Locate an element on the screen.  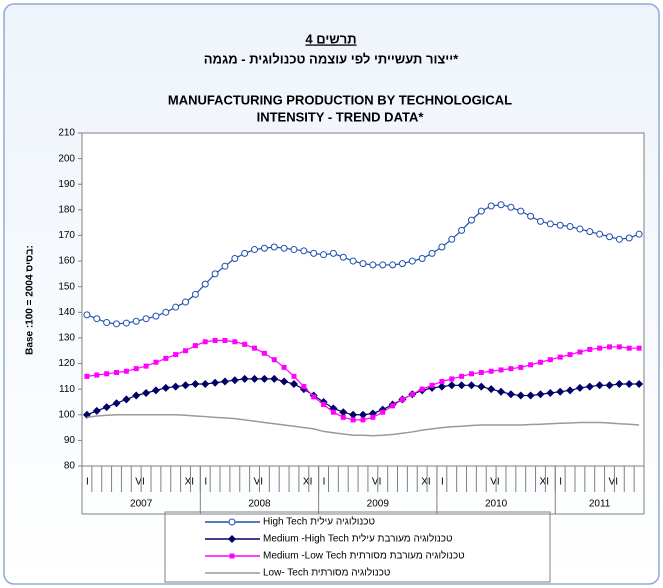
chart-title: INTENSITY - TREND DATA* is located at coordinates (341, 116).